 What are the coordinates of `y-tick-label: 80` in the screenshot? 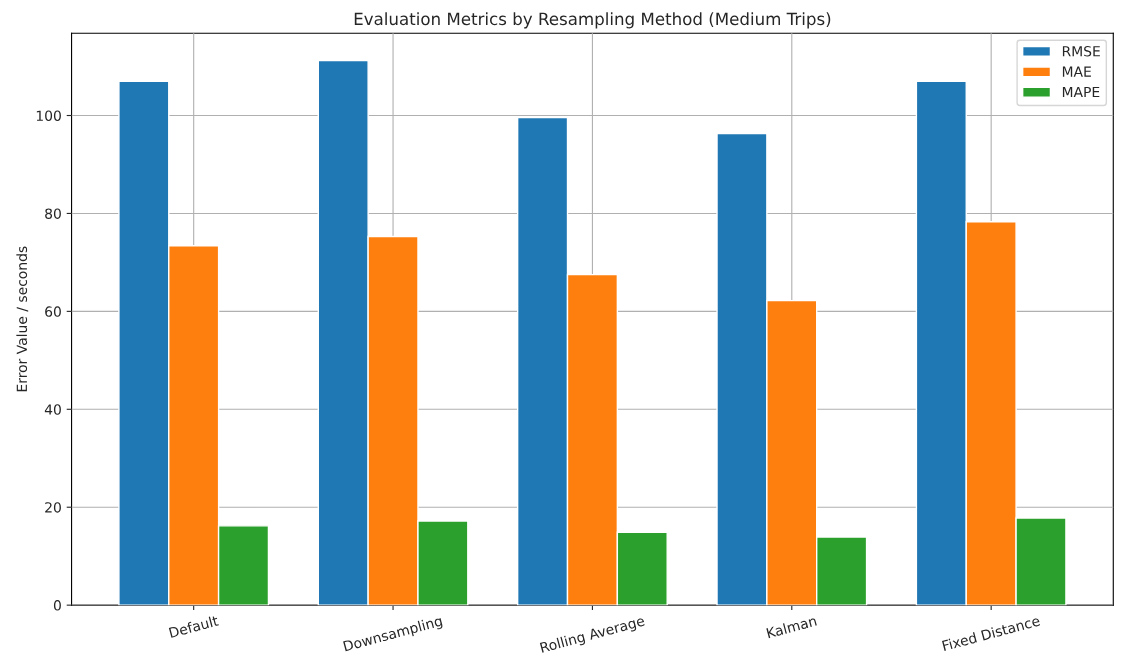 It's located at (53, 213).